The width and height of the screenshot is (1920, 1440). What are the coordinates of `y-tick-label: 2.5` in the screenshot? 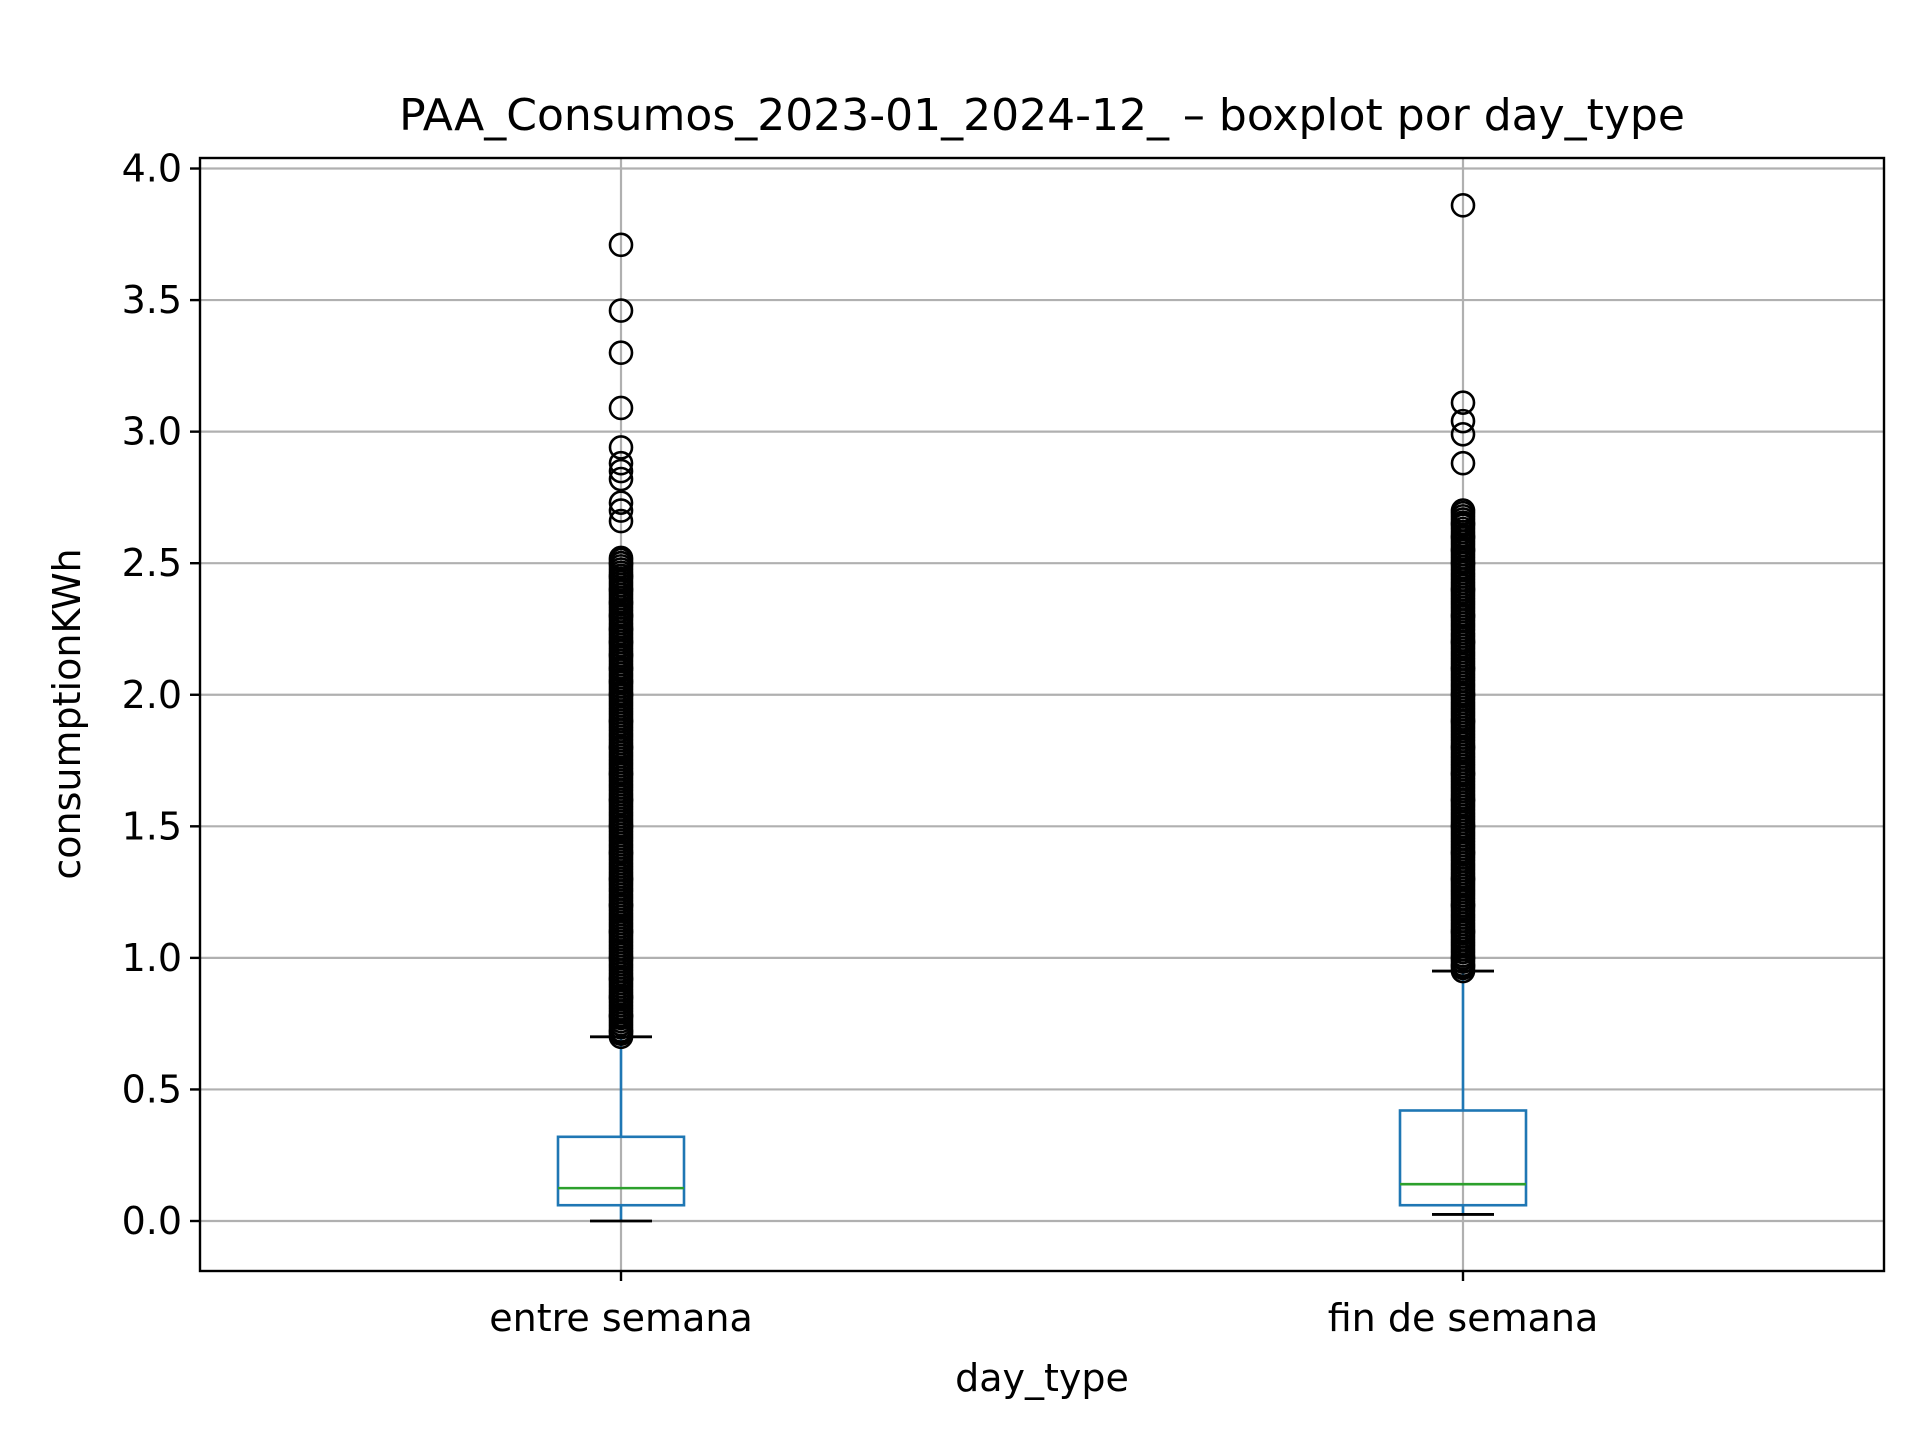 It's located at (152, 563).